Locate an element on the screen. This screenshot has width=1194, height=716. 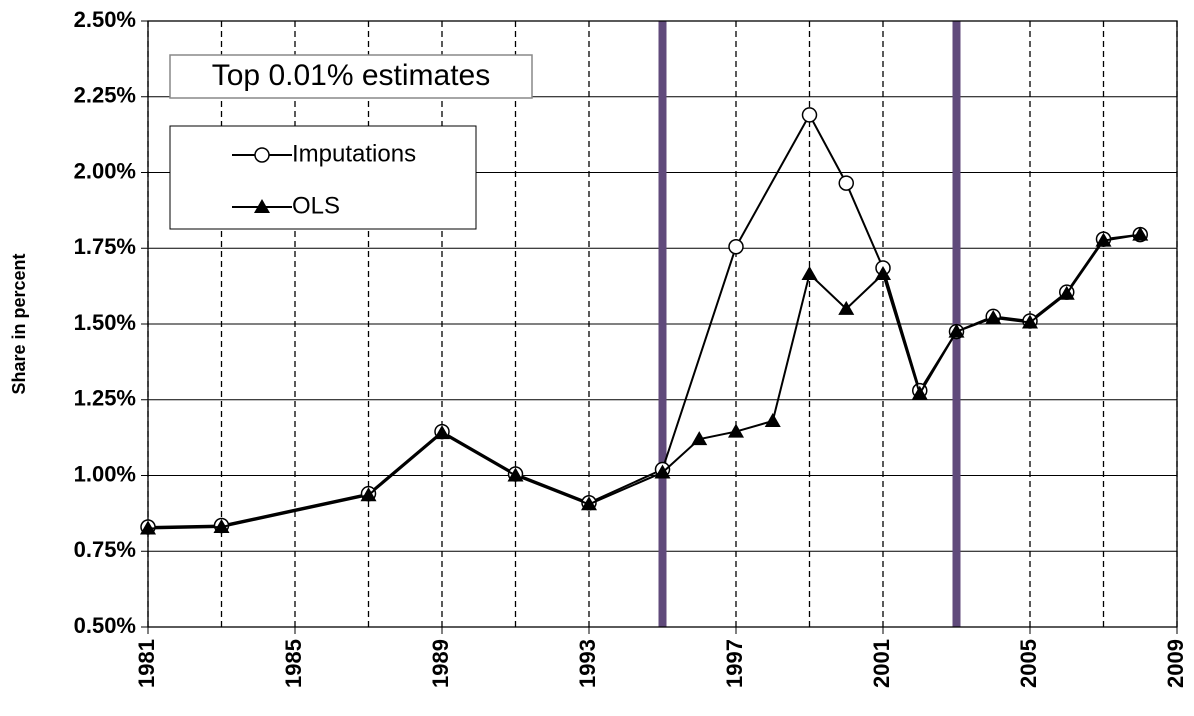
legend-box is located at coordinates (323, 177).